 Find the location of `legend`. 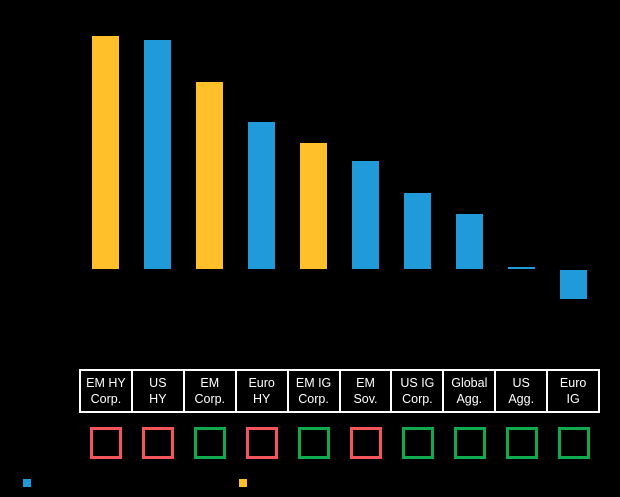

legend is located at coordinates (310, 486).